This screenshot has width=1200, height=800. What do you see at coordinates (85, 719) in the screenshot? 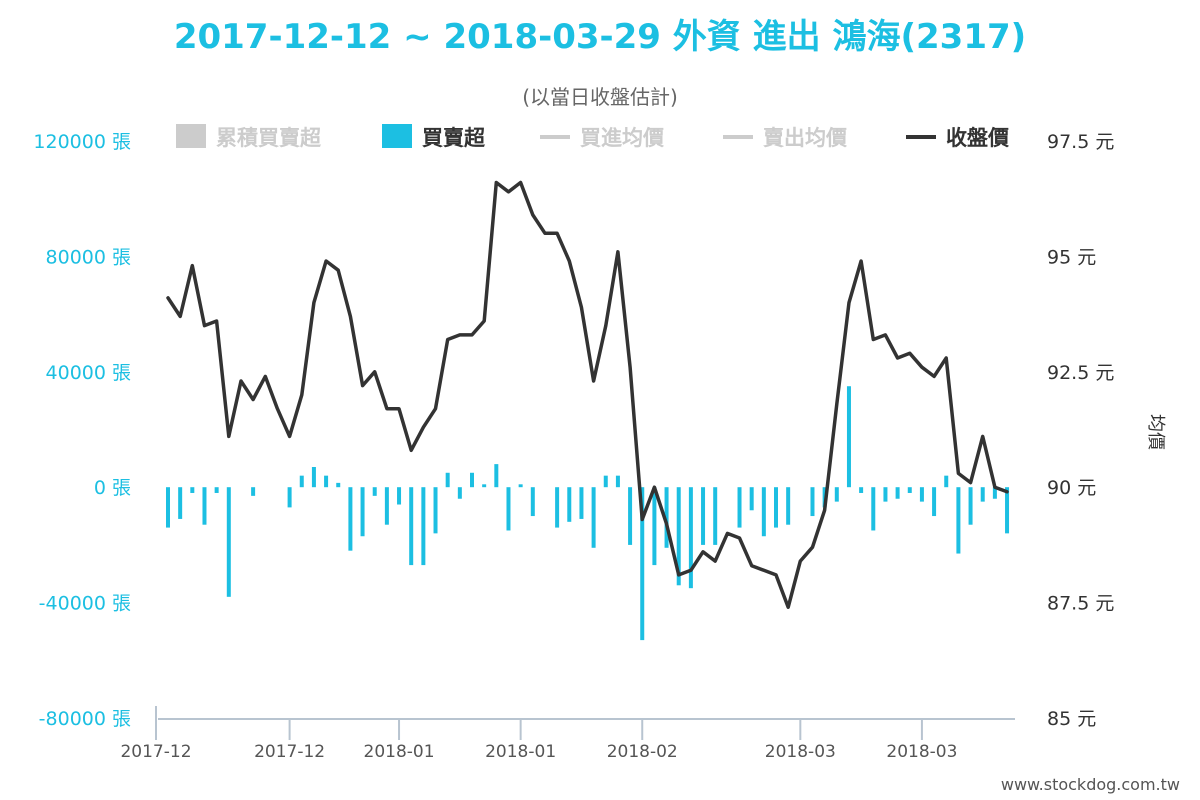
I see `left-axis-tick-label: -80000 張` at bounding box center [85, 719].